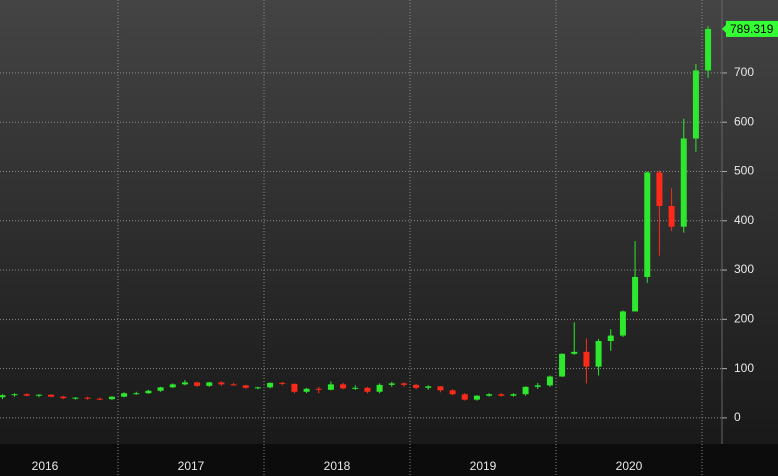 This screenshot has height=476, width=778. Describe the element at coordinates (191, 466) in the screenshot. I see `x-tick-label: 2017` at that location.